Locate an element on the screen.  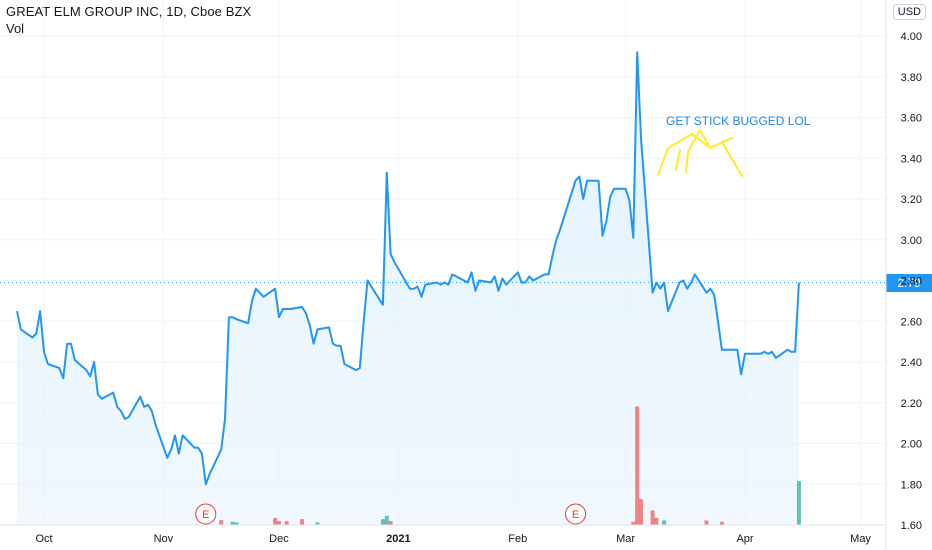
y-tick-label: 3.20 is located at coordinates (911, 200).